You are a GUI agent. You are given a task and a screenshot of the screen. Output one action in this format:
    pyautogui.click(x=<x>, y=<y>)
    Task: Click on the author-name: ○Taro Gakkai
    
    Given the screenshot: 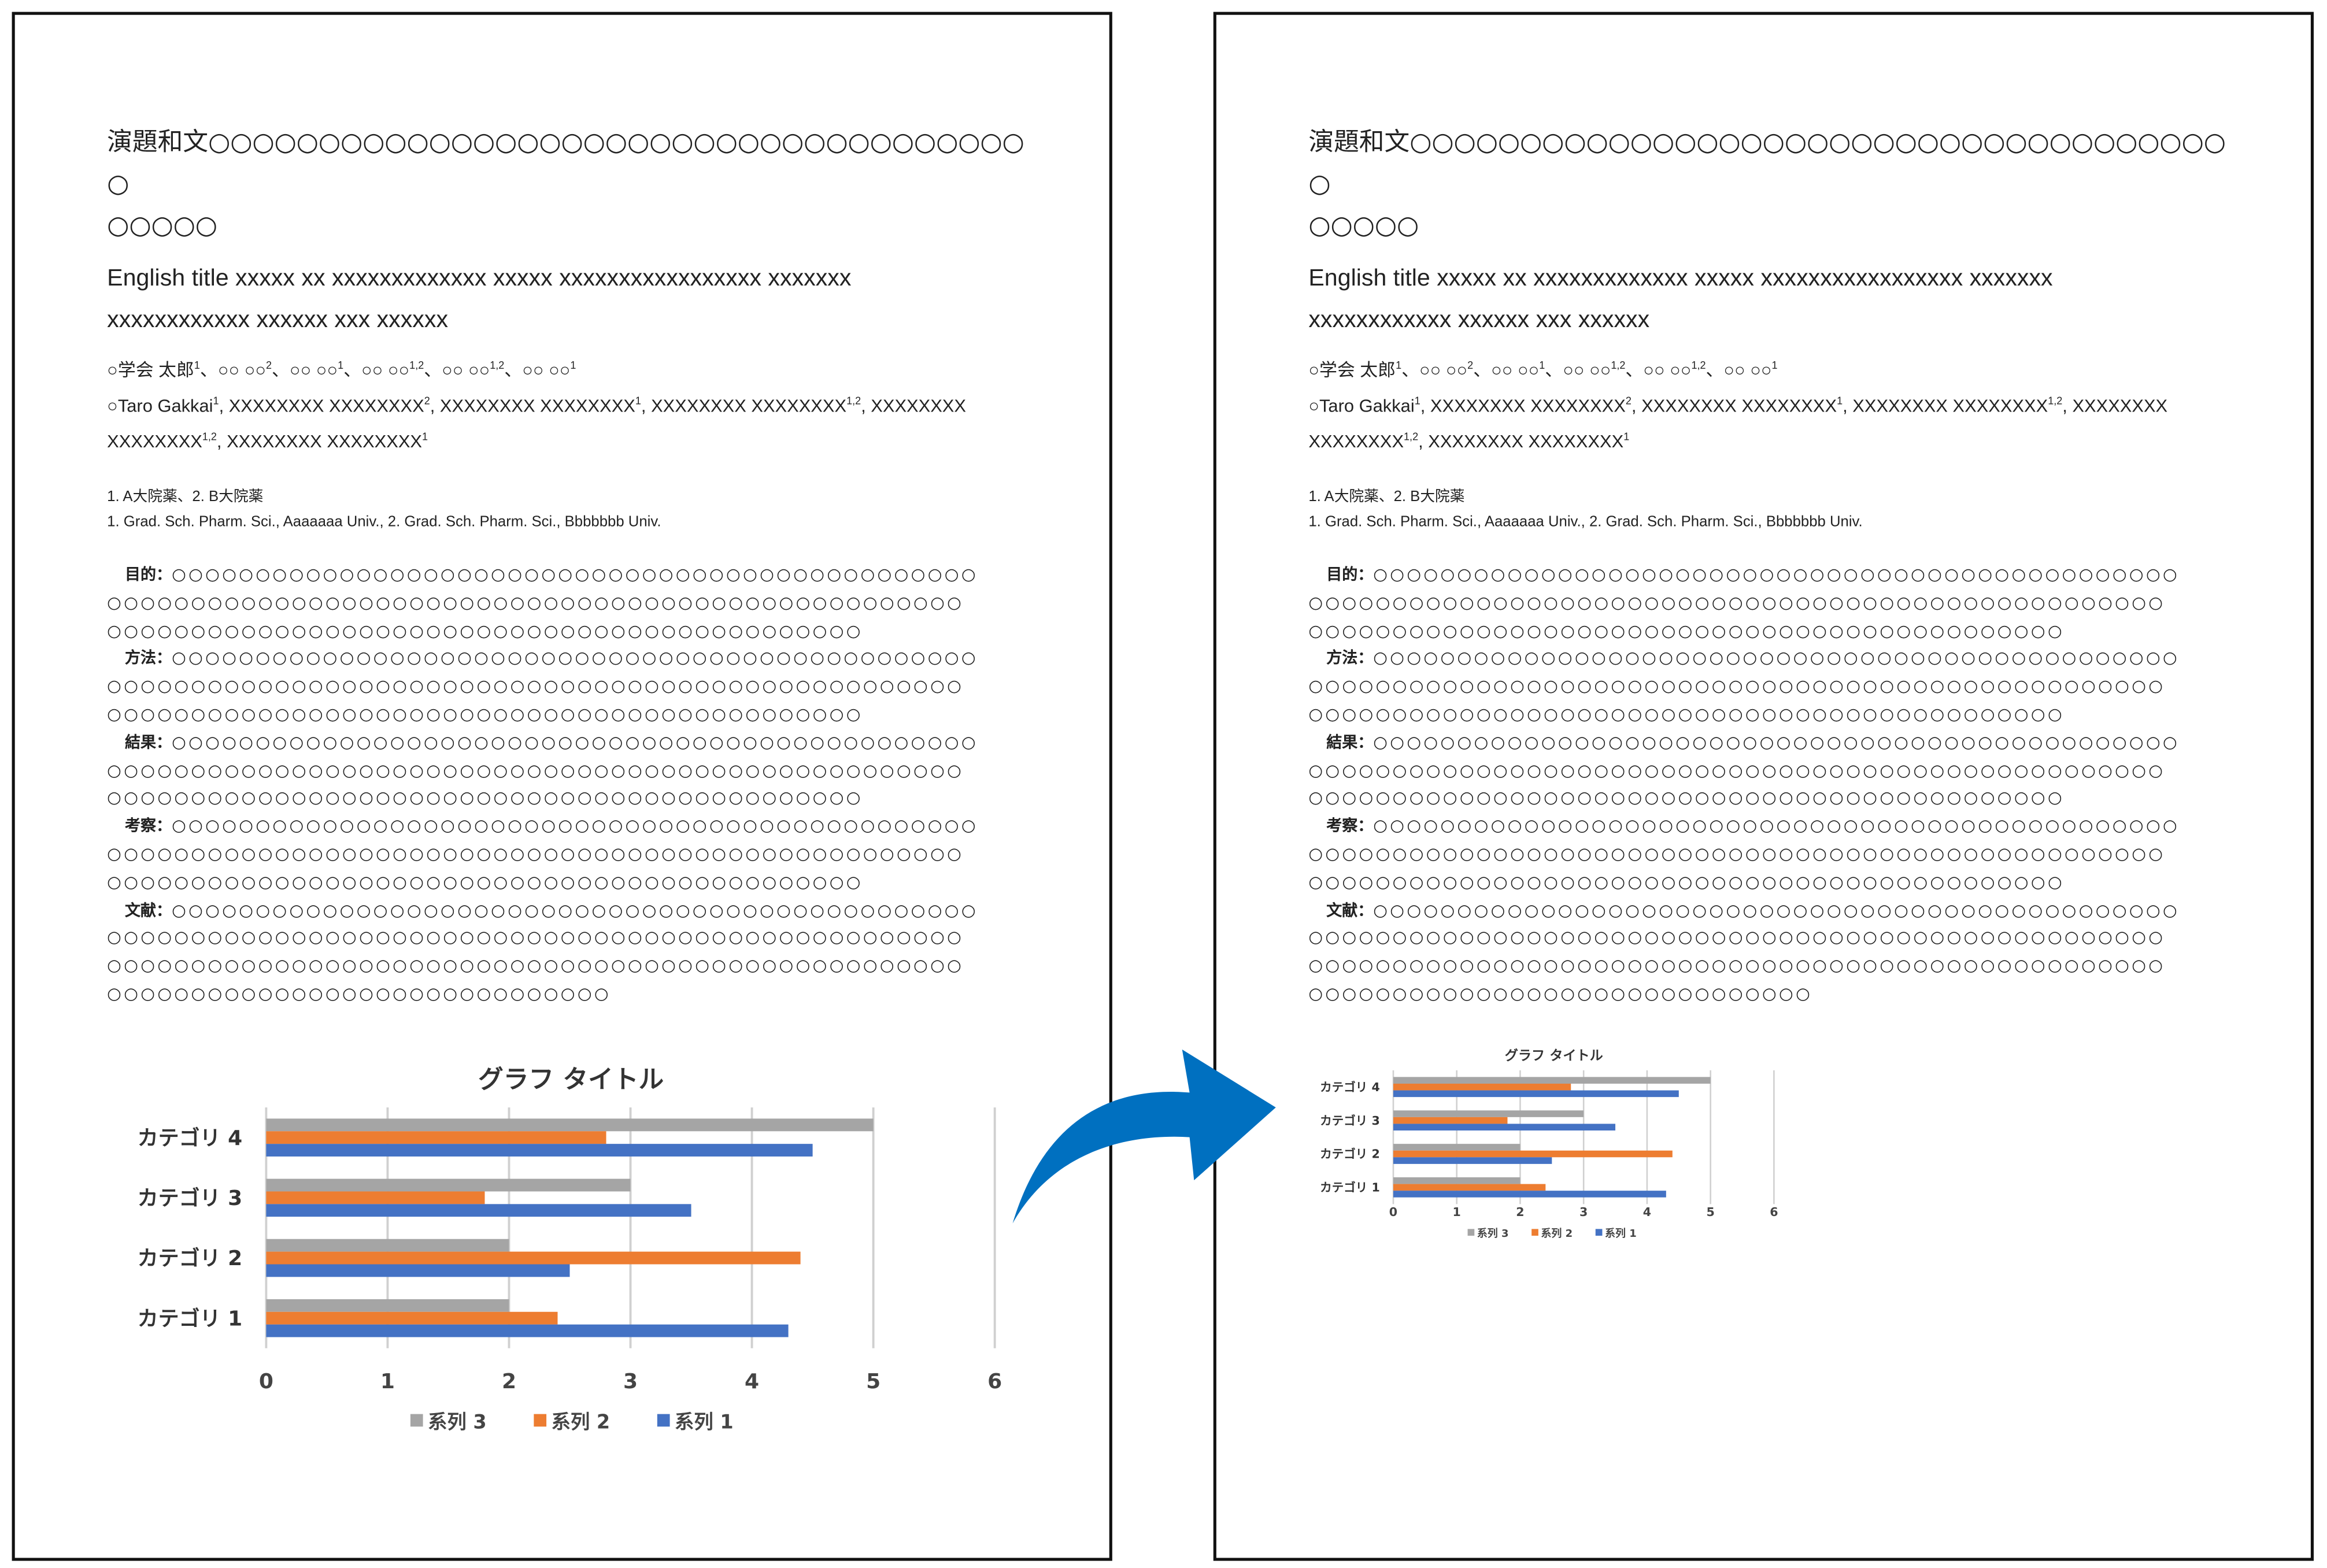 What is the action you would take?
    pyautogui.click(x=160, y=406)
    